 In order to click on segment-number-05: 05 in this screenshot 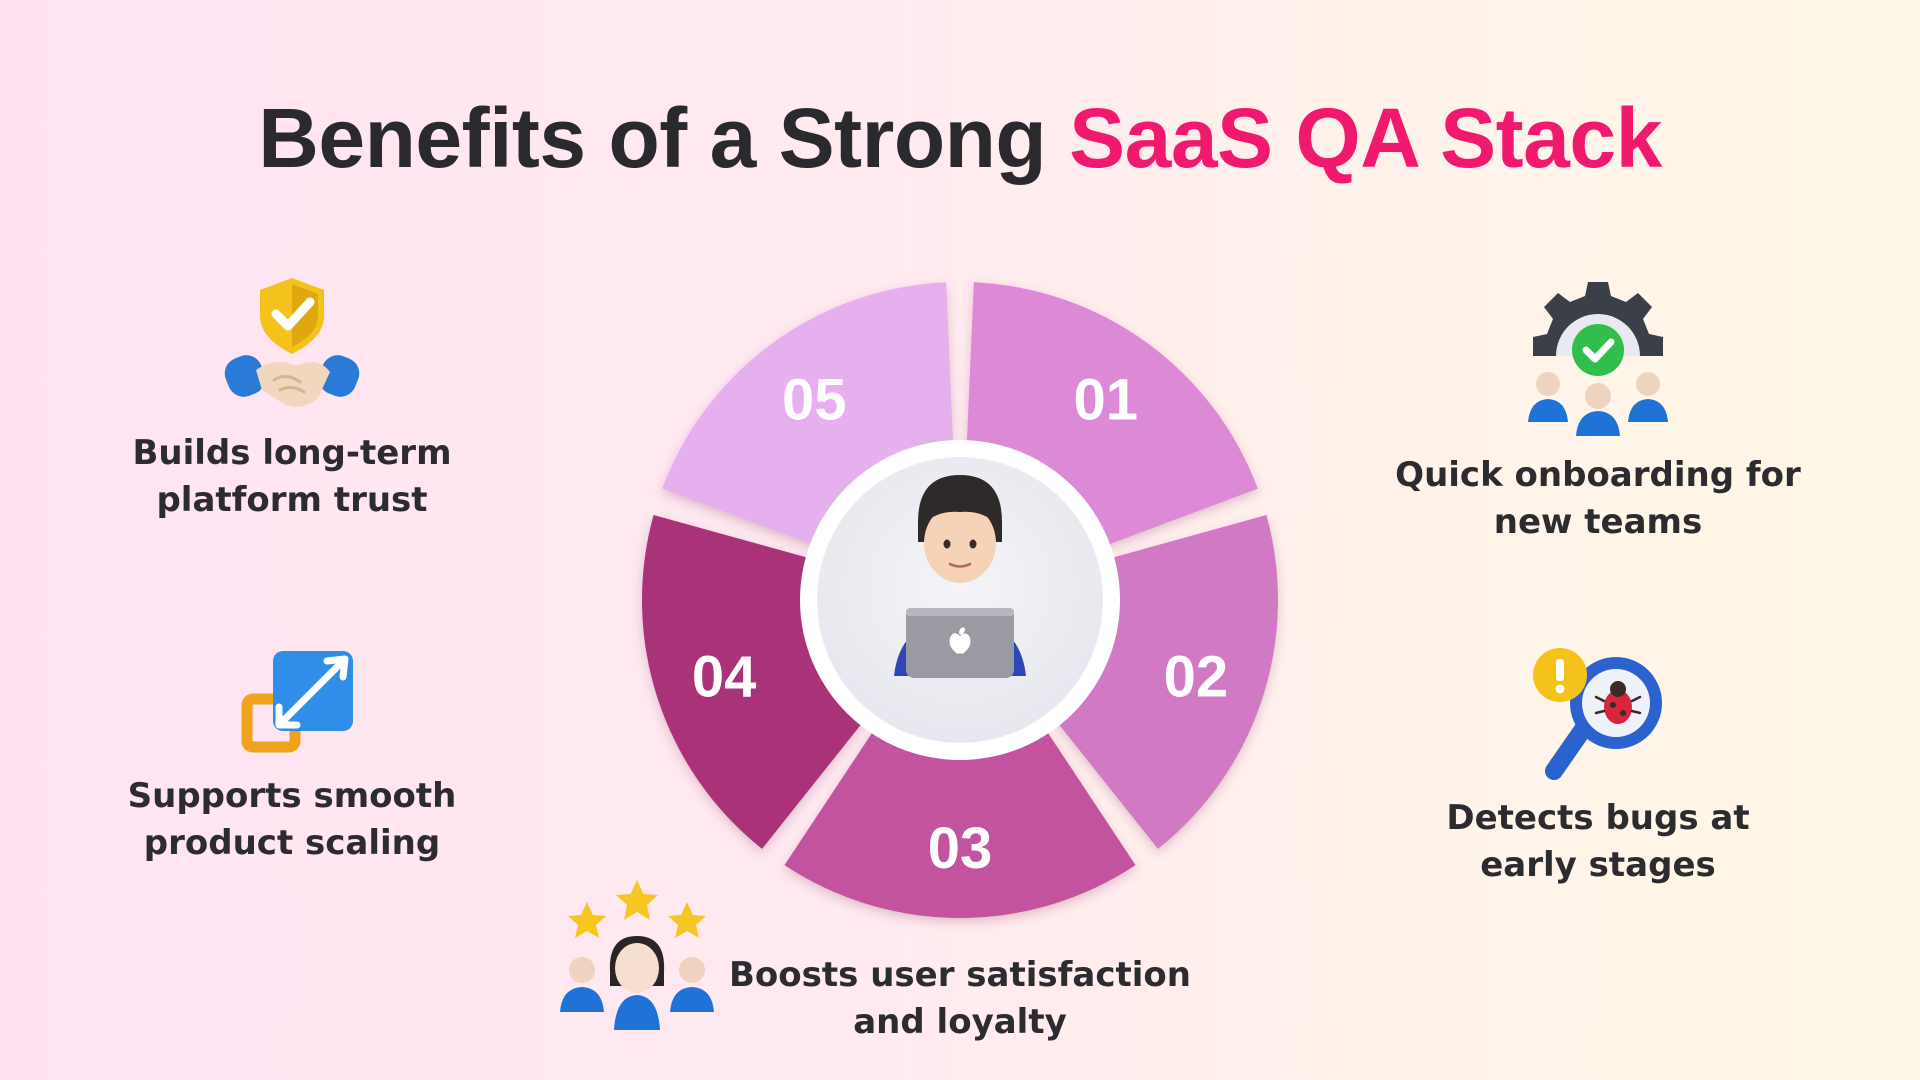, I will do `click(814, 399)`.